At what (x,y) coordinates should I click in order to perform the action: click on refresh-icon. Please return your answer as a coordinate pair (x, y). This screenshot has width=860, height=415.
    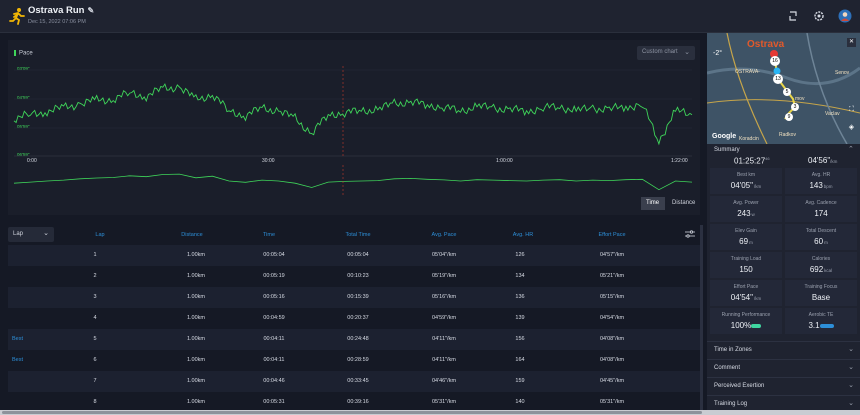
    Looking at the image, I should click on (793, 16).